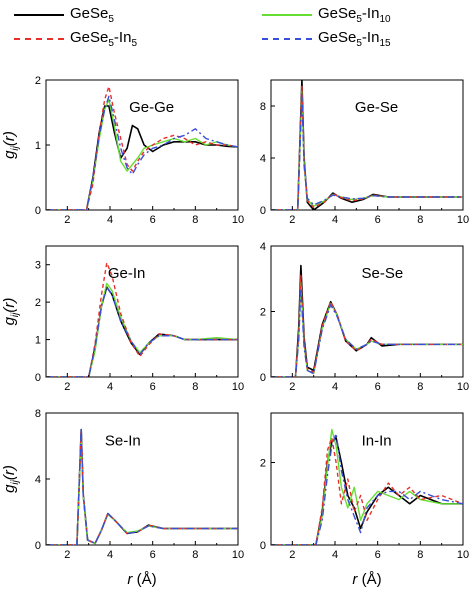 Image resolution: width=474 pixels, height=594 pixels. I want to click on panel-ge-se: 2 4 6 8 10 0 4 8 Ge-Se, so click(364, 152).